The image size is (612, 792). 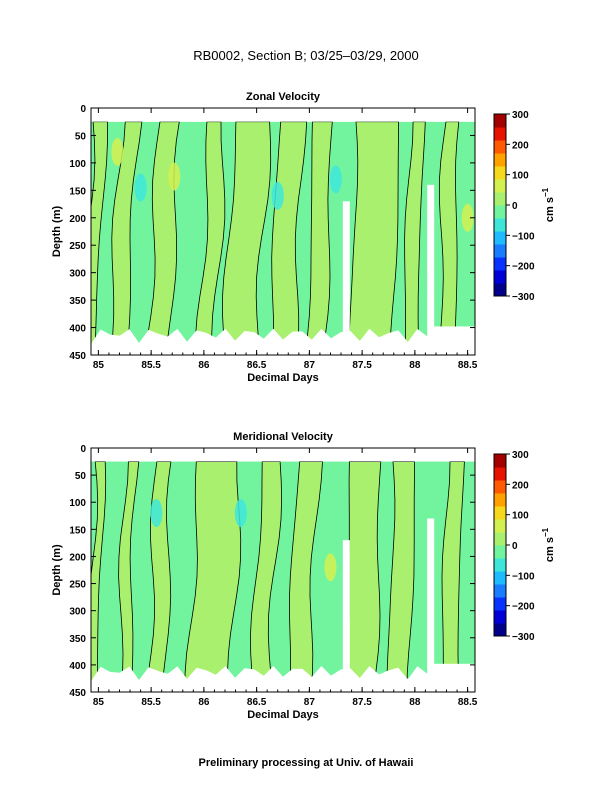 I want to click on colorbar-tick-label: 200, so click(x=520, y=145).